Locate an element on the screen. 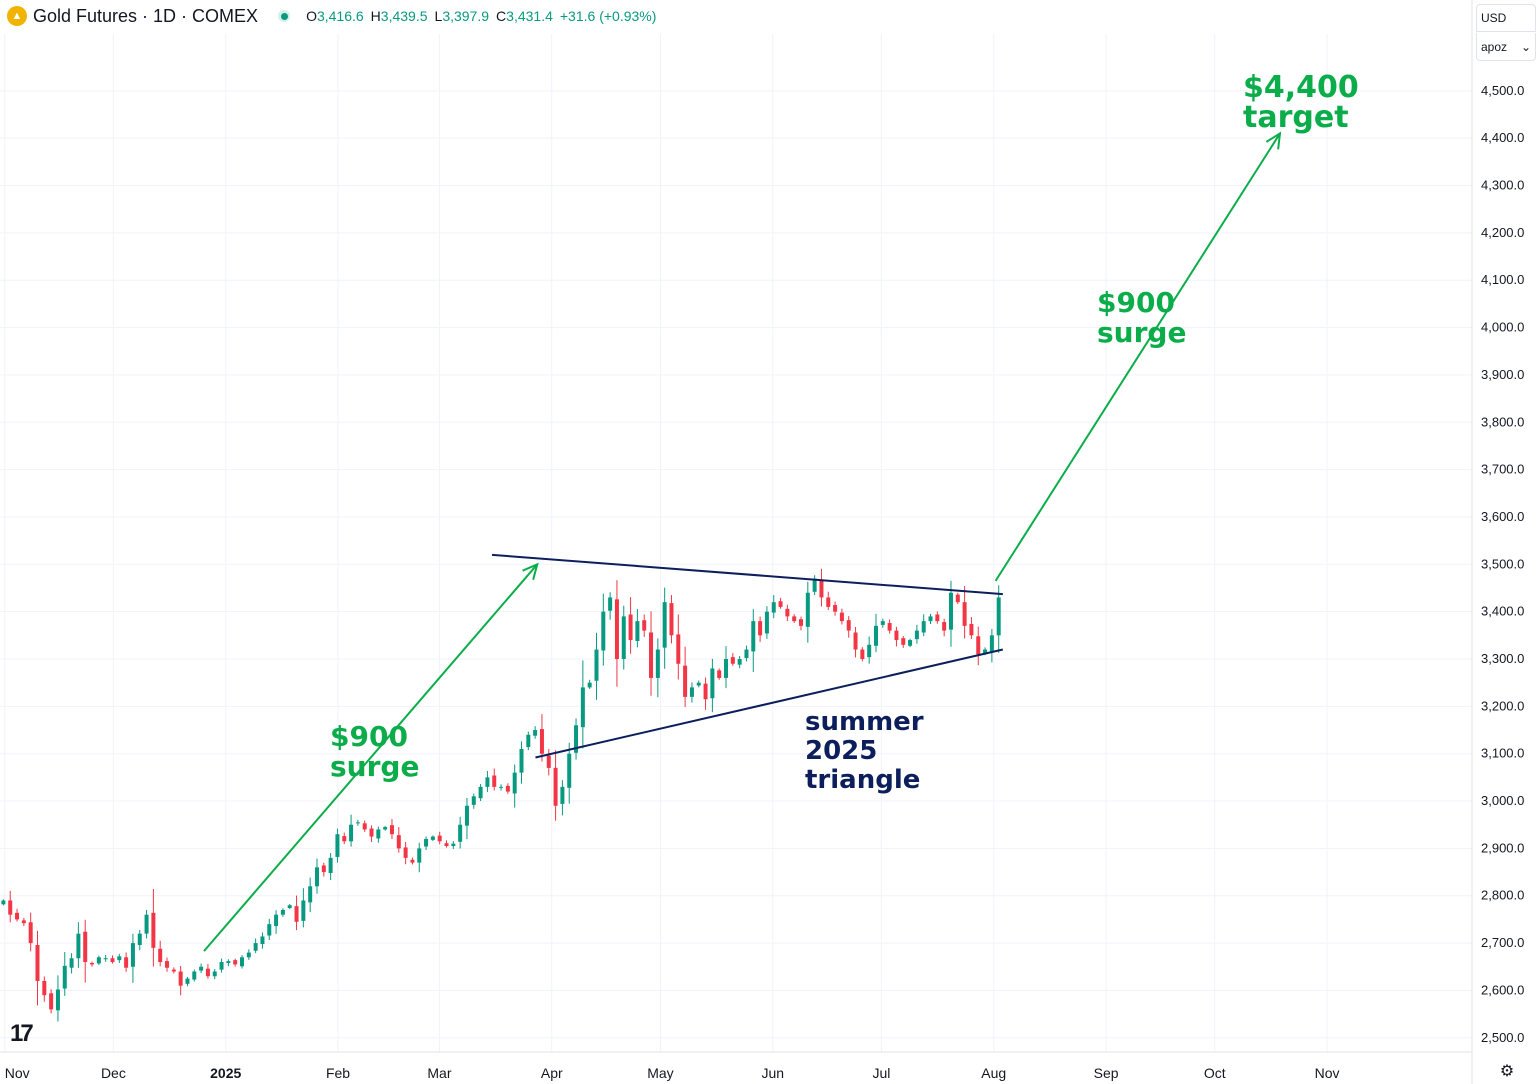 Image resolution: width=1538 pixels, height=1084 pixels. unit-selector: apoz ⌄ is located at coordinates (1506, 47).